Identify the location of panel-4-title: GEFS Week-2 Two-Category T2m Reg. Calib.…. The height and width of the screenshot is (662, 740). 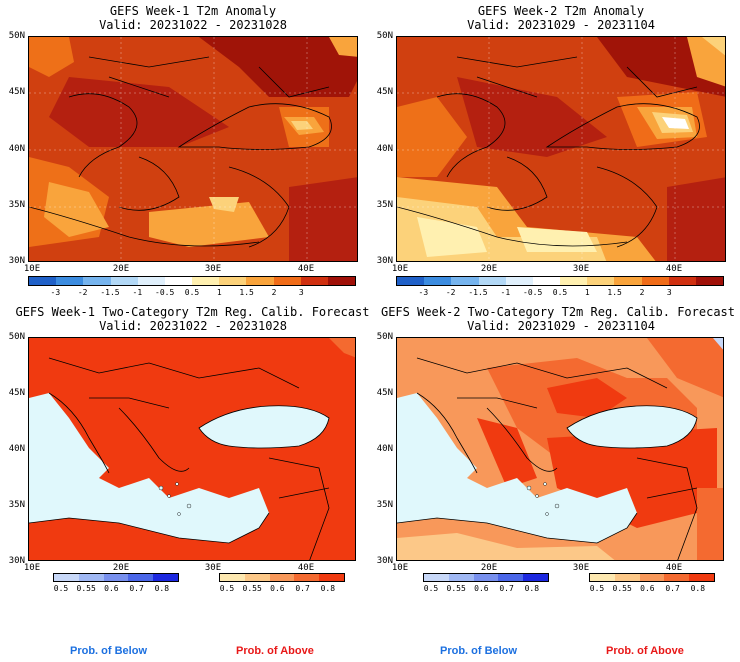
(557, 312).